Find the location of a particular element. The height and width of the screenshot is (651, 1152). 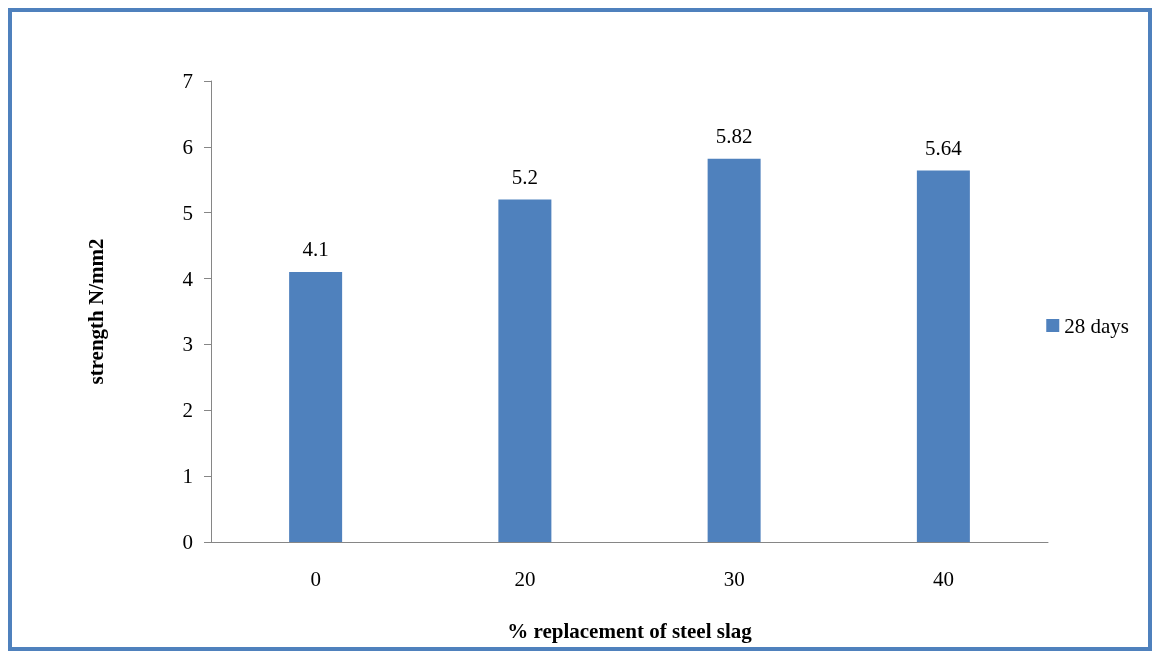

y-axis-title: strength N/mm2 is located at coordinates (95, 311).